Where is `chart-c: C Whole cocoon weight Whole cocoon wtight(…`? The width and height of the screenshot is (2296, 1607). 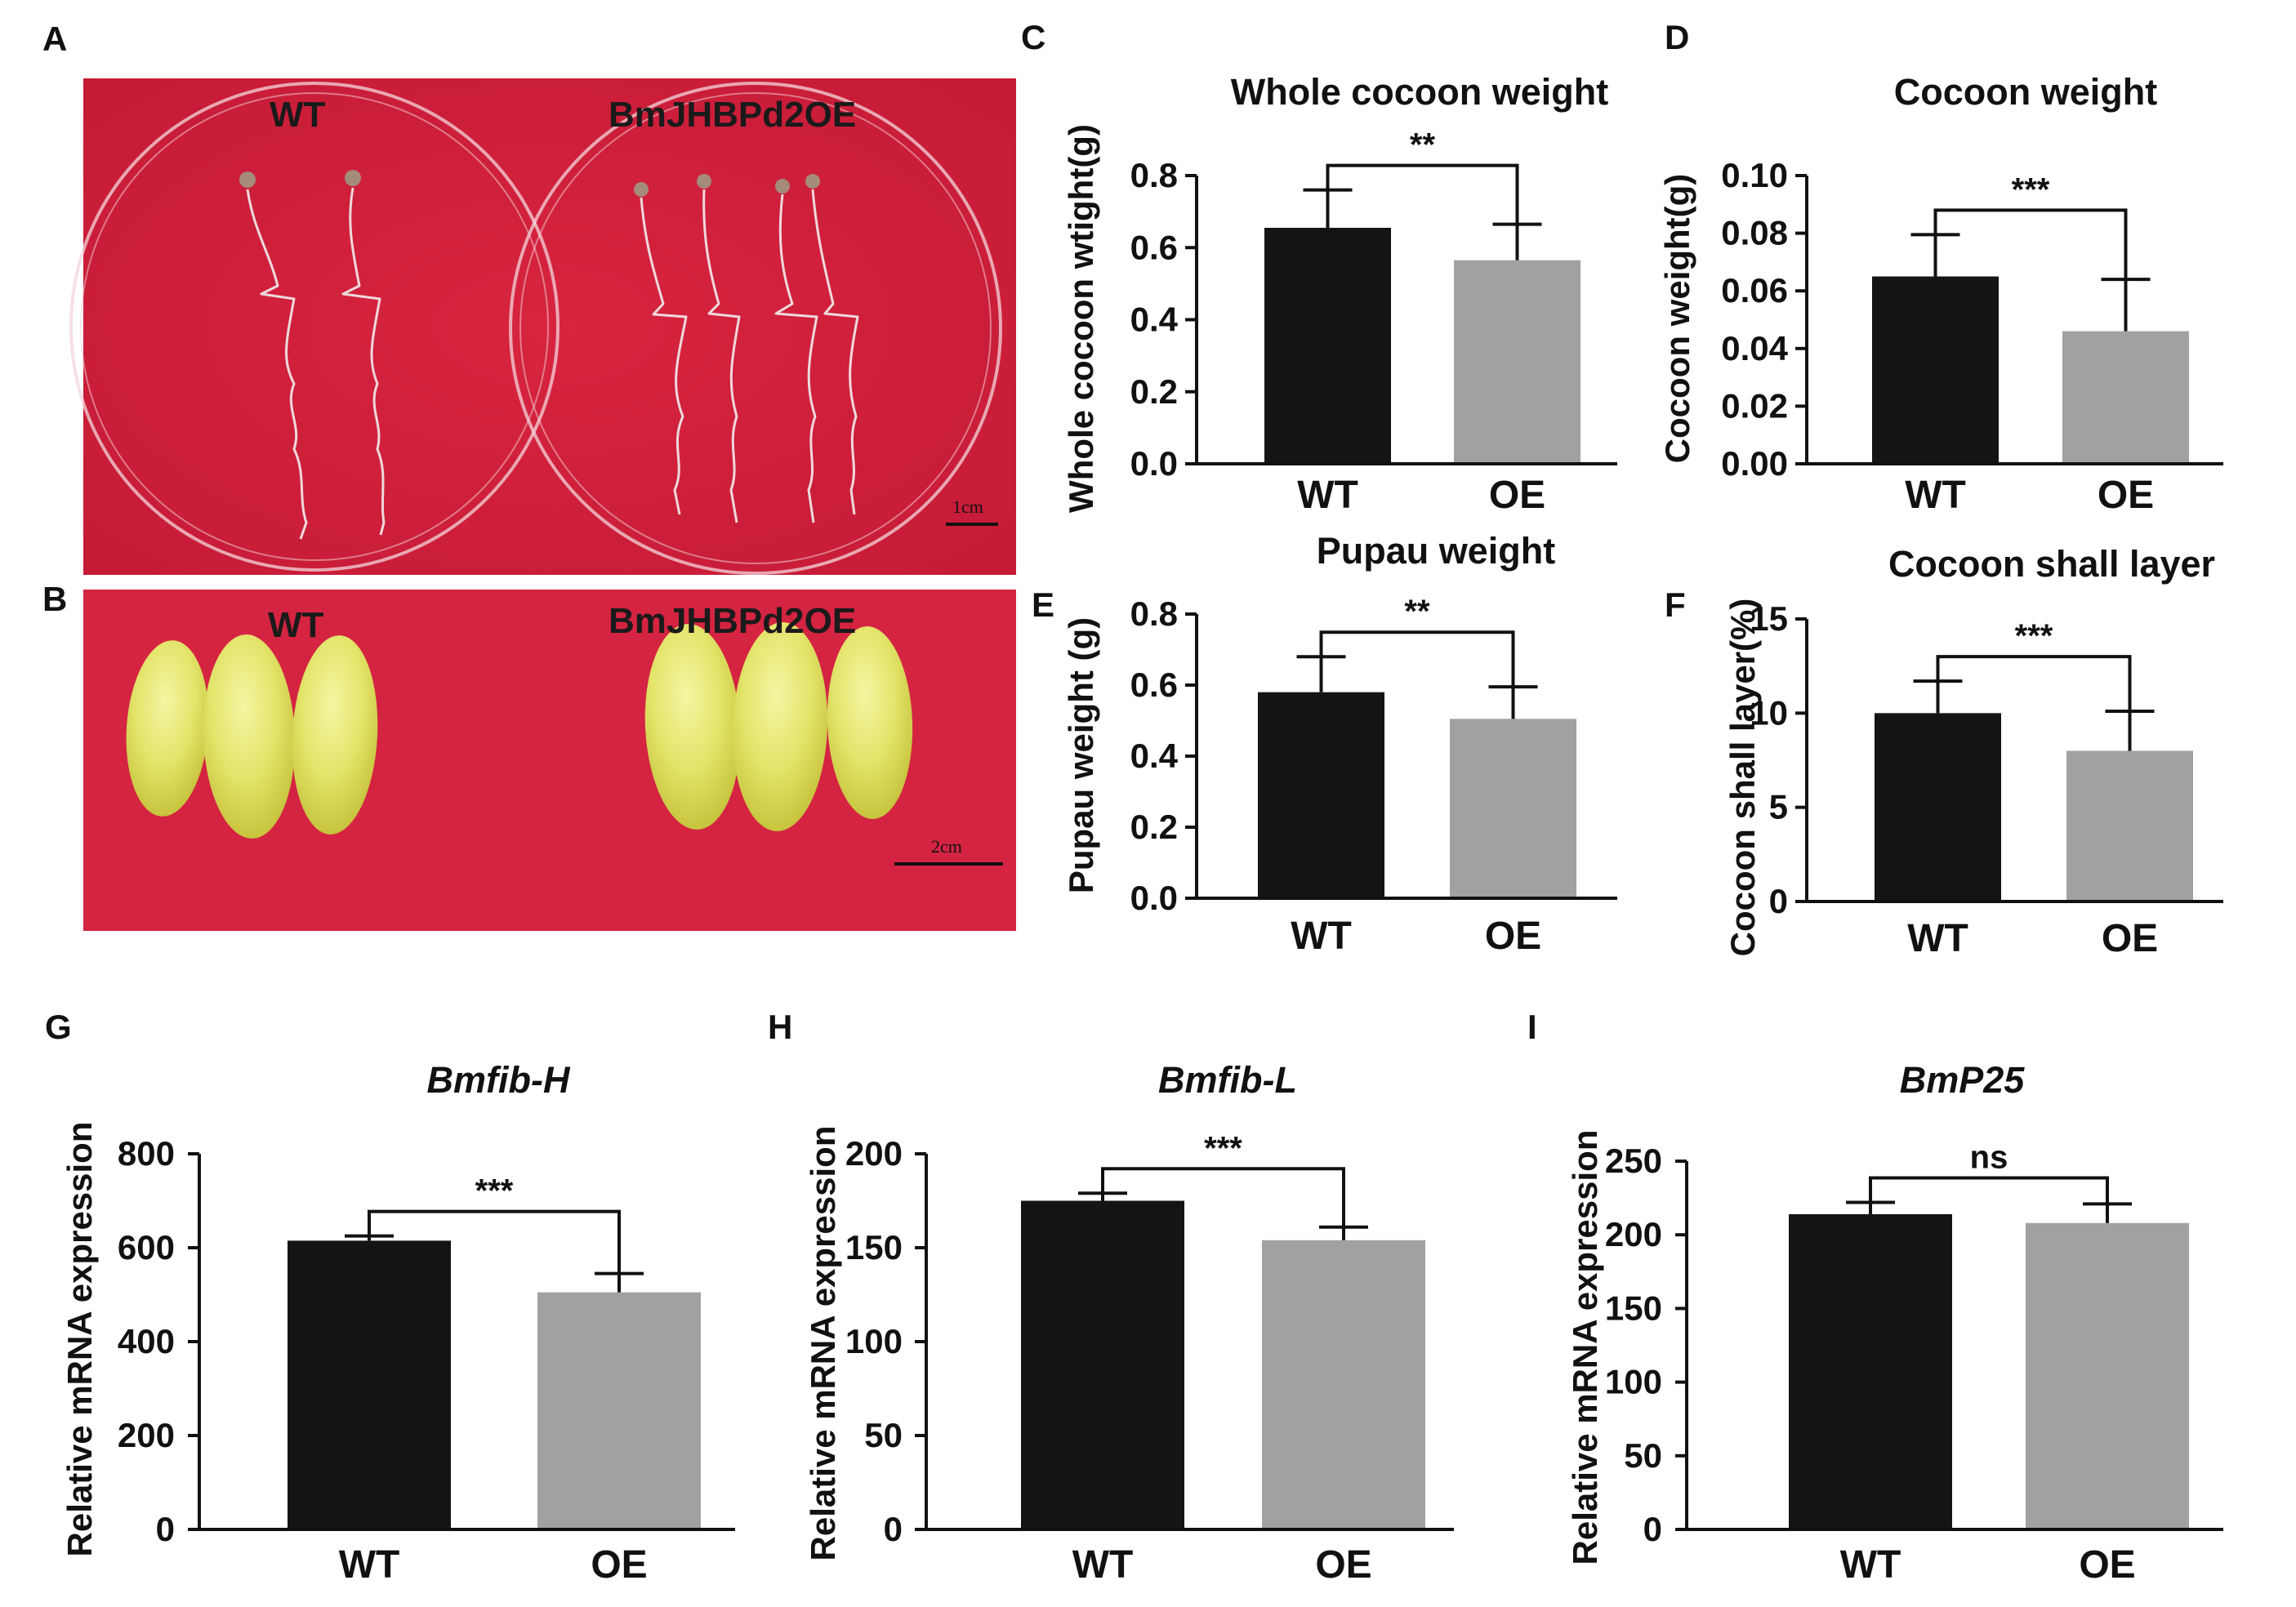
chart-c: C Whole cocoon weight Whole cocoon wtight(… is located at coordinates (1319, 267).